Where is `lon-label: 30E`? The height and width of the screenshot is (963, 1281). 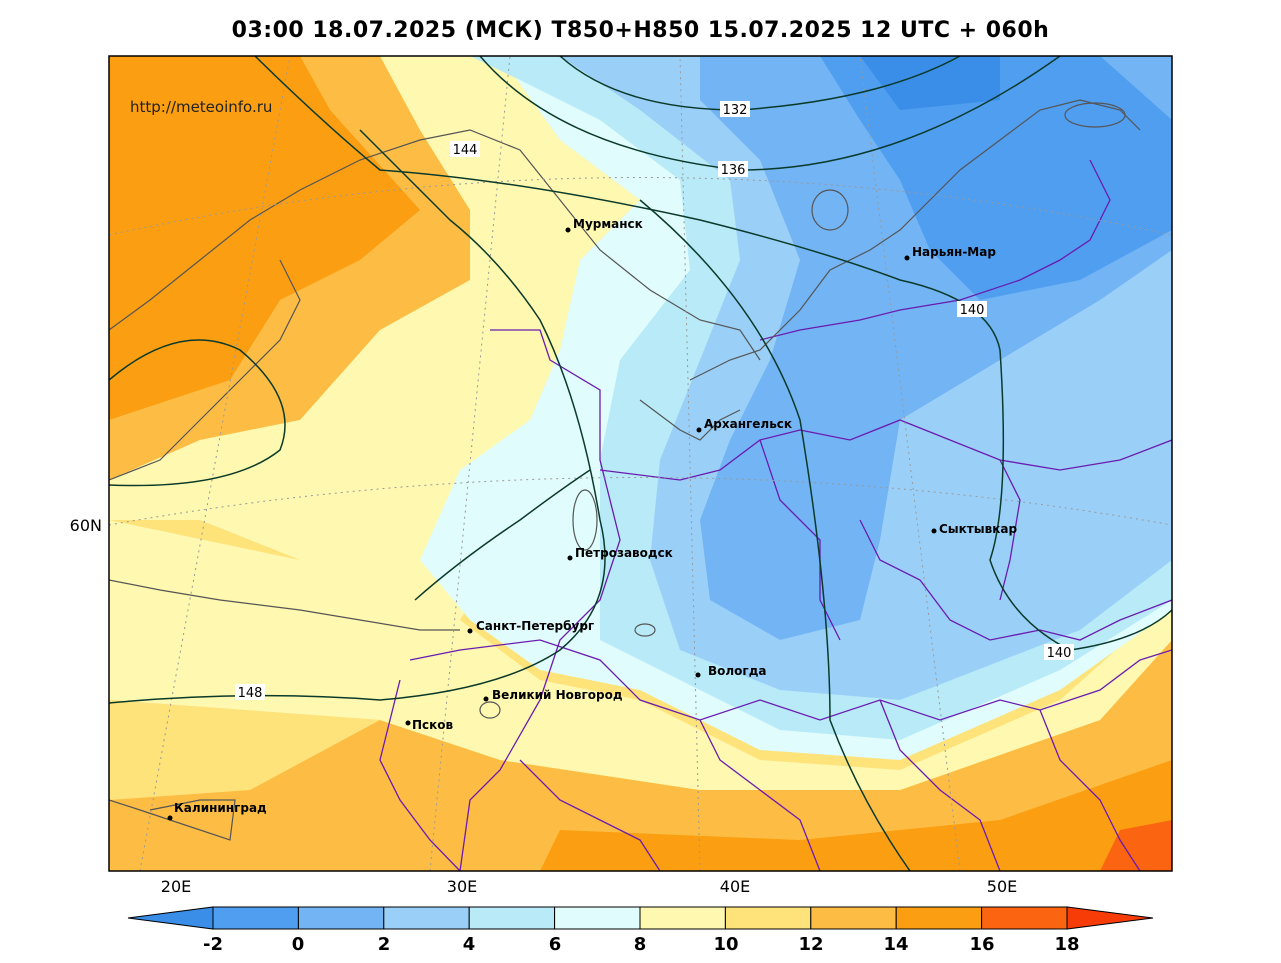 lon-label: 30E is located at coordinates (462, 886).